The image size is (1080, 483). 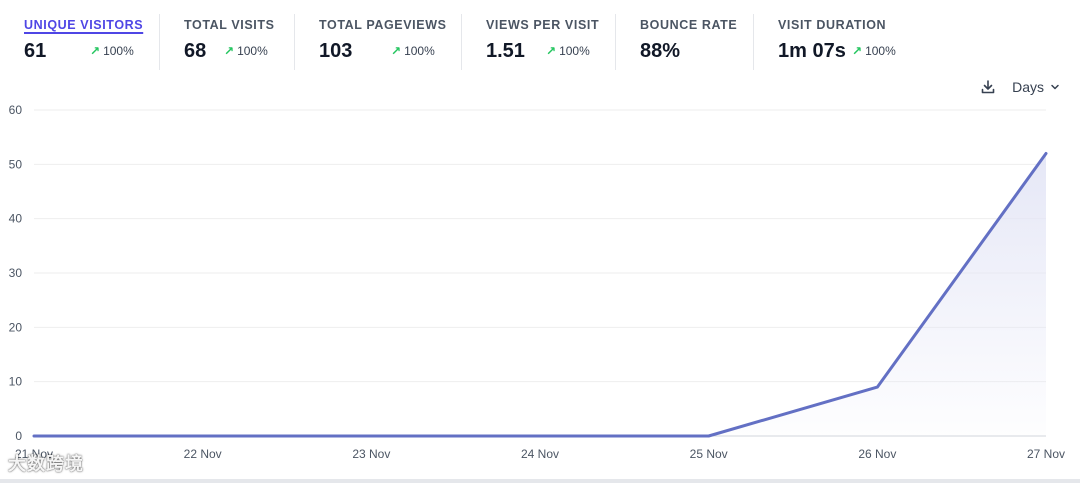 What do you see at coordinates (383, 25) in the screenshot?
I see `stat-label: TOTAL PAGEVIEWS` at bounding box center [383, 25].